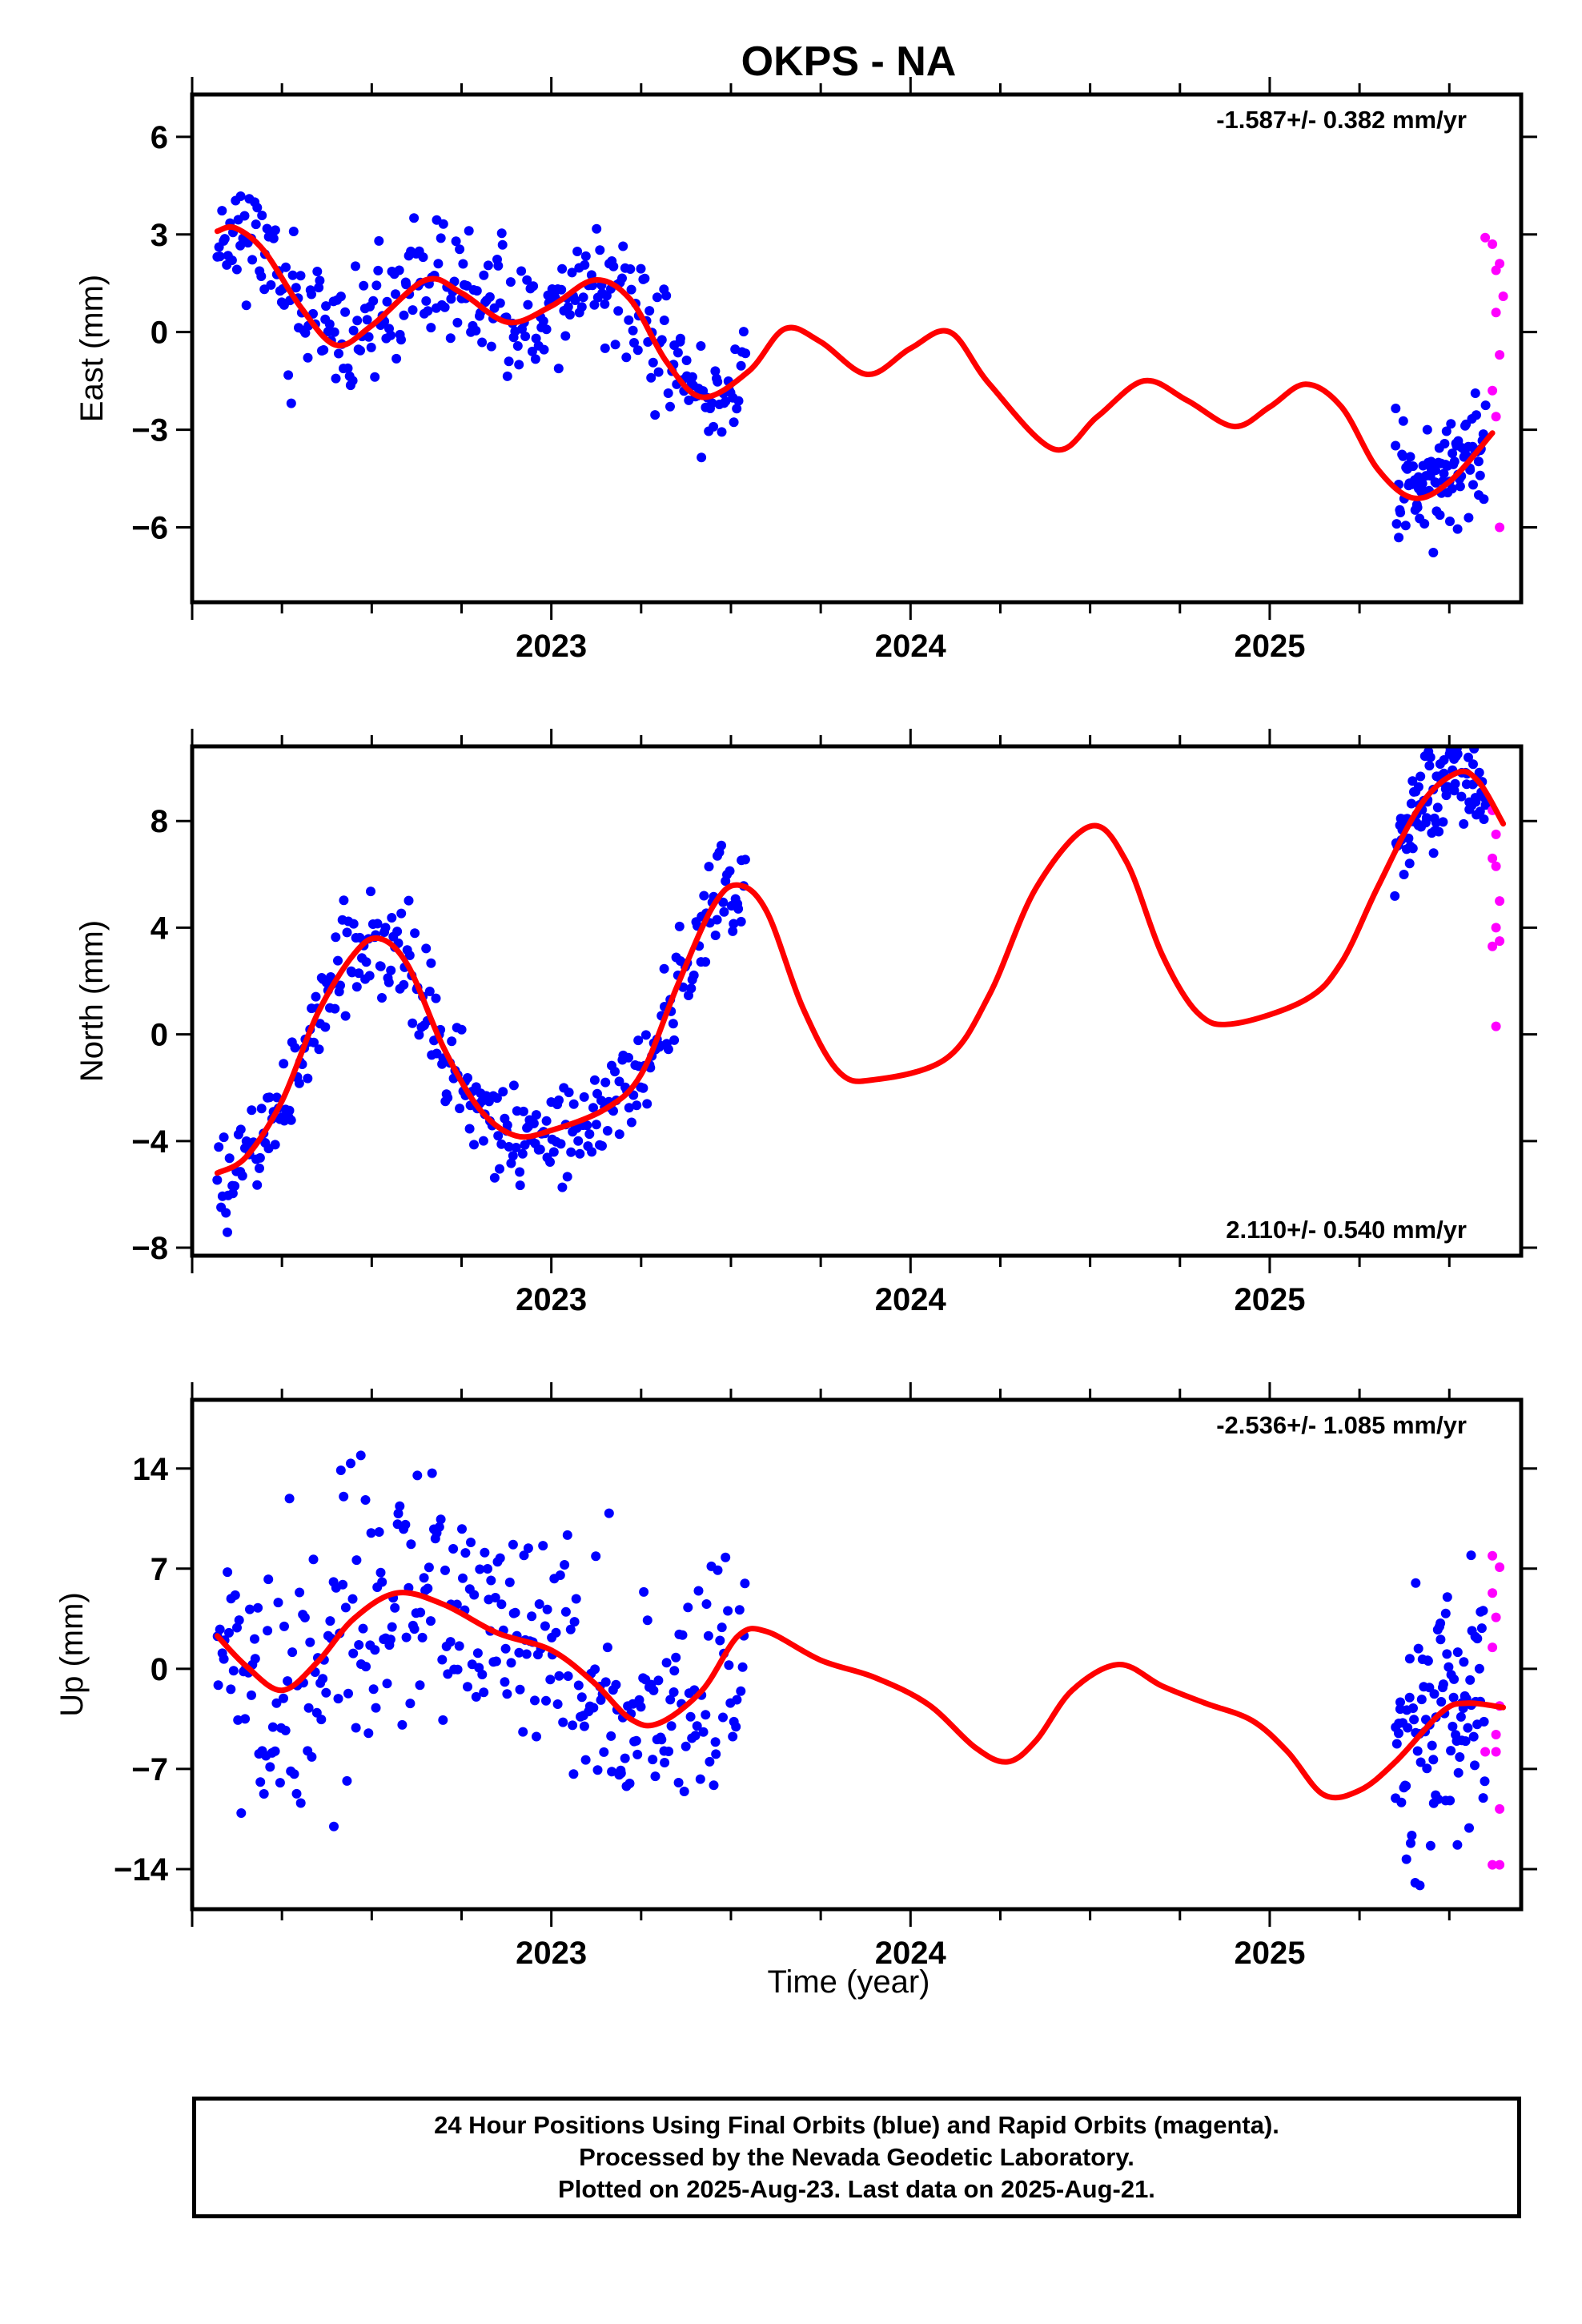  What do you see at coordinates (1500, 1865) in the screenshot?
I see `up-rapid-point` at bounding box center [1500, 1865].